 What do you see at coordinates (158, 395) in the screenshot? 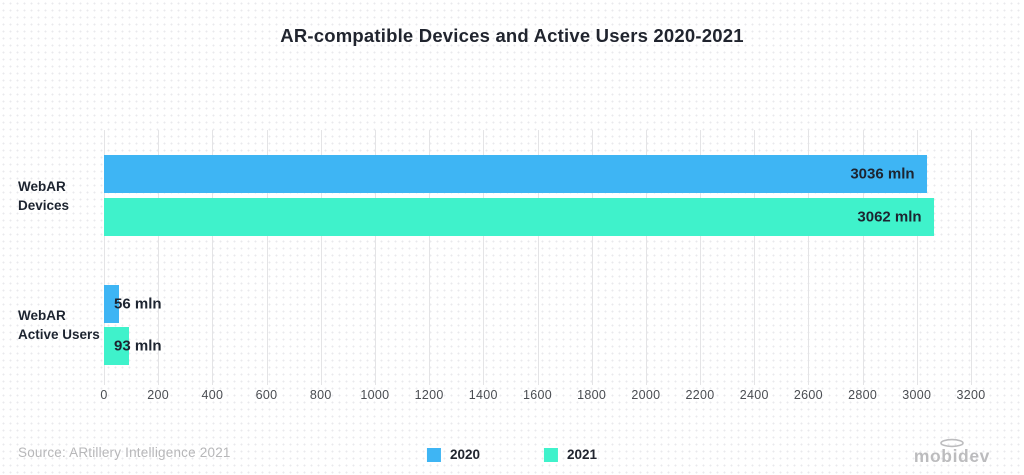
I see `x-tick-label: 200` at bounding box center [158, 395].